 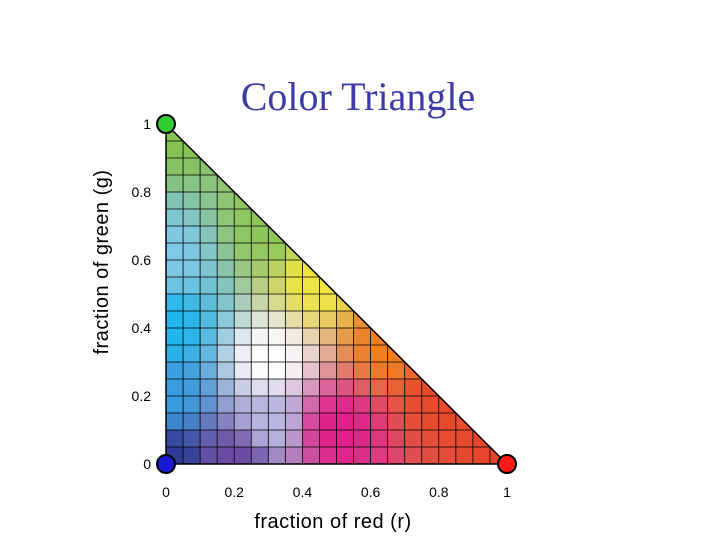 I want to click on x-tick-label: 0.6, so click(x=371, y=492).